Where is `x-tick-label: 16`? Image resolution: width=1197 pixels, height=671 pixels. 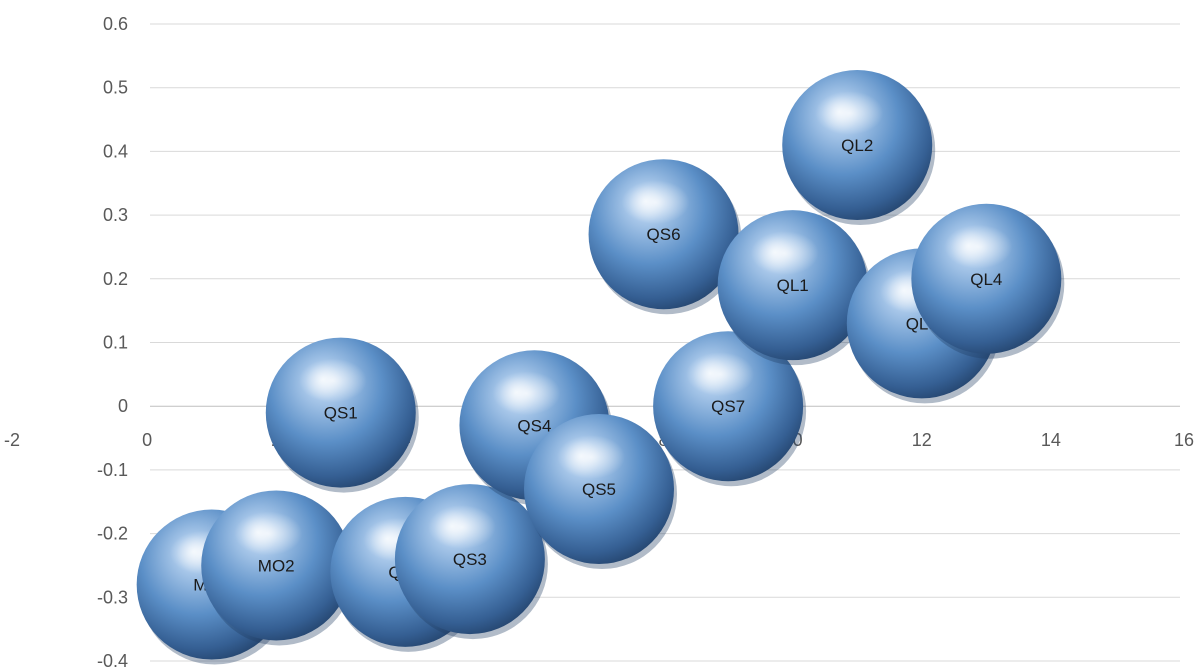 x-tick-label: 16 is located at coordinates (1184, 440).